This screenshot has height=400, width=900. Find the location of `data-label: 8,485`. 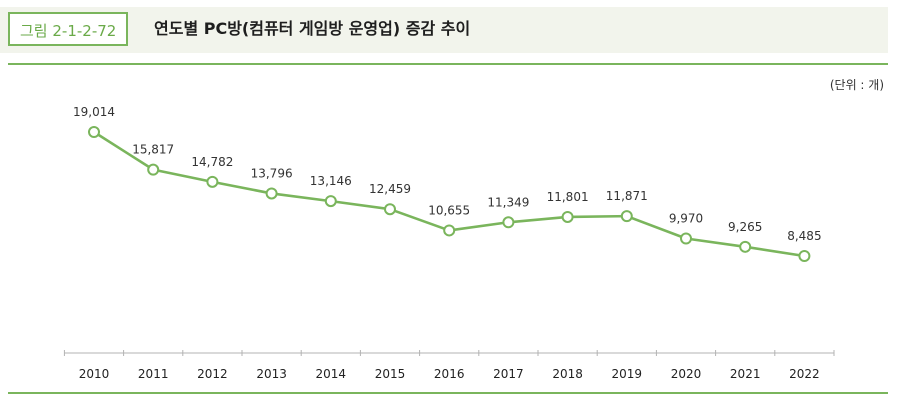

data-label: 8,485 is located at coordinates (804, 236).